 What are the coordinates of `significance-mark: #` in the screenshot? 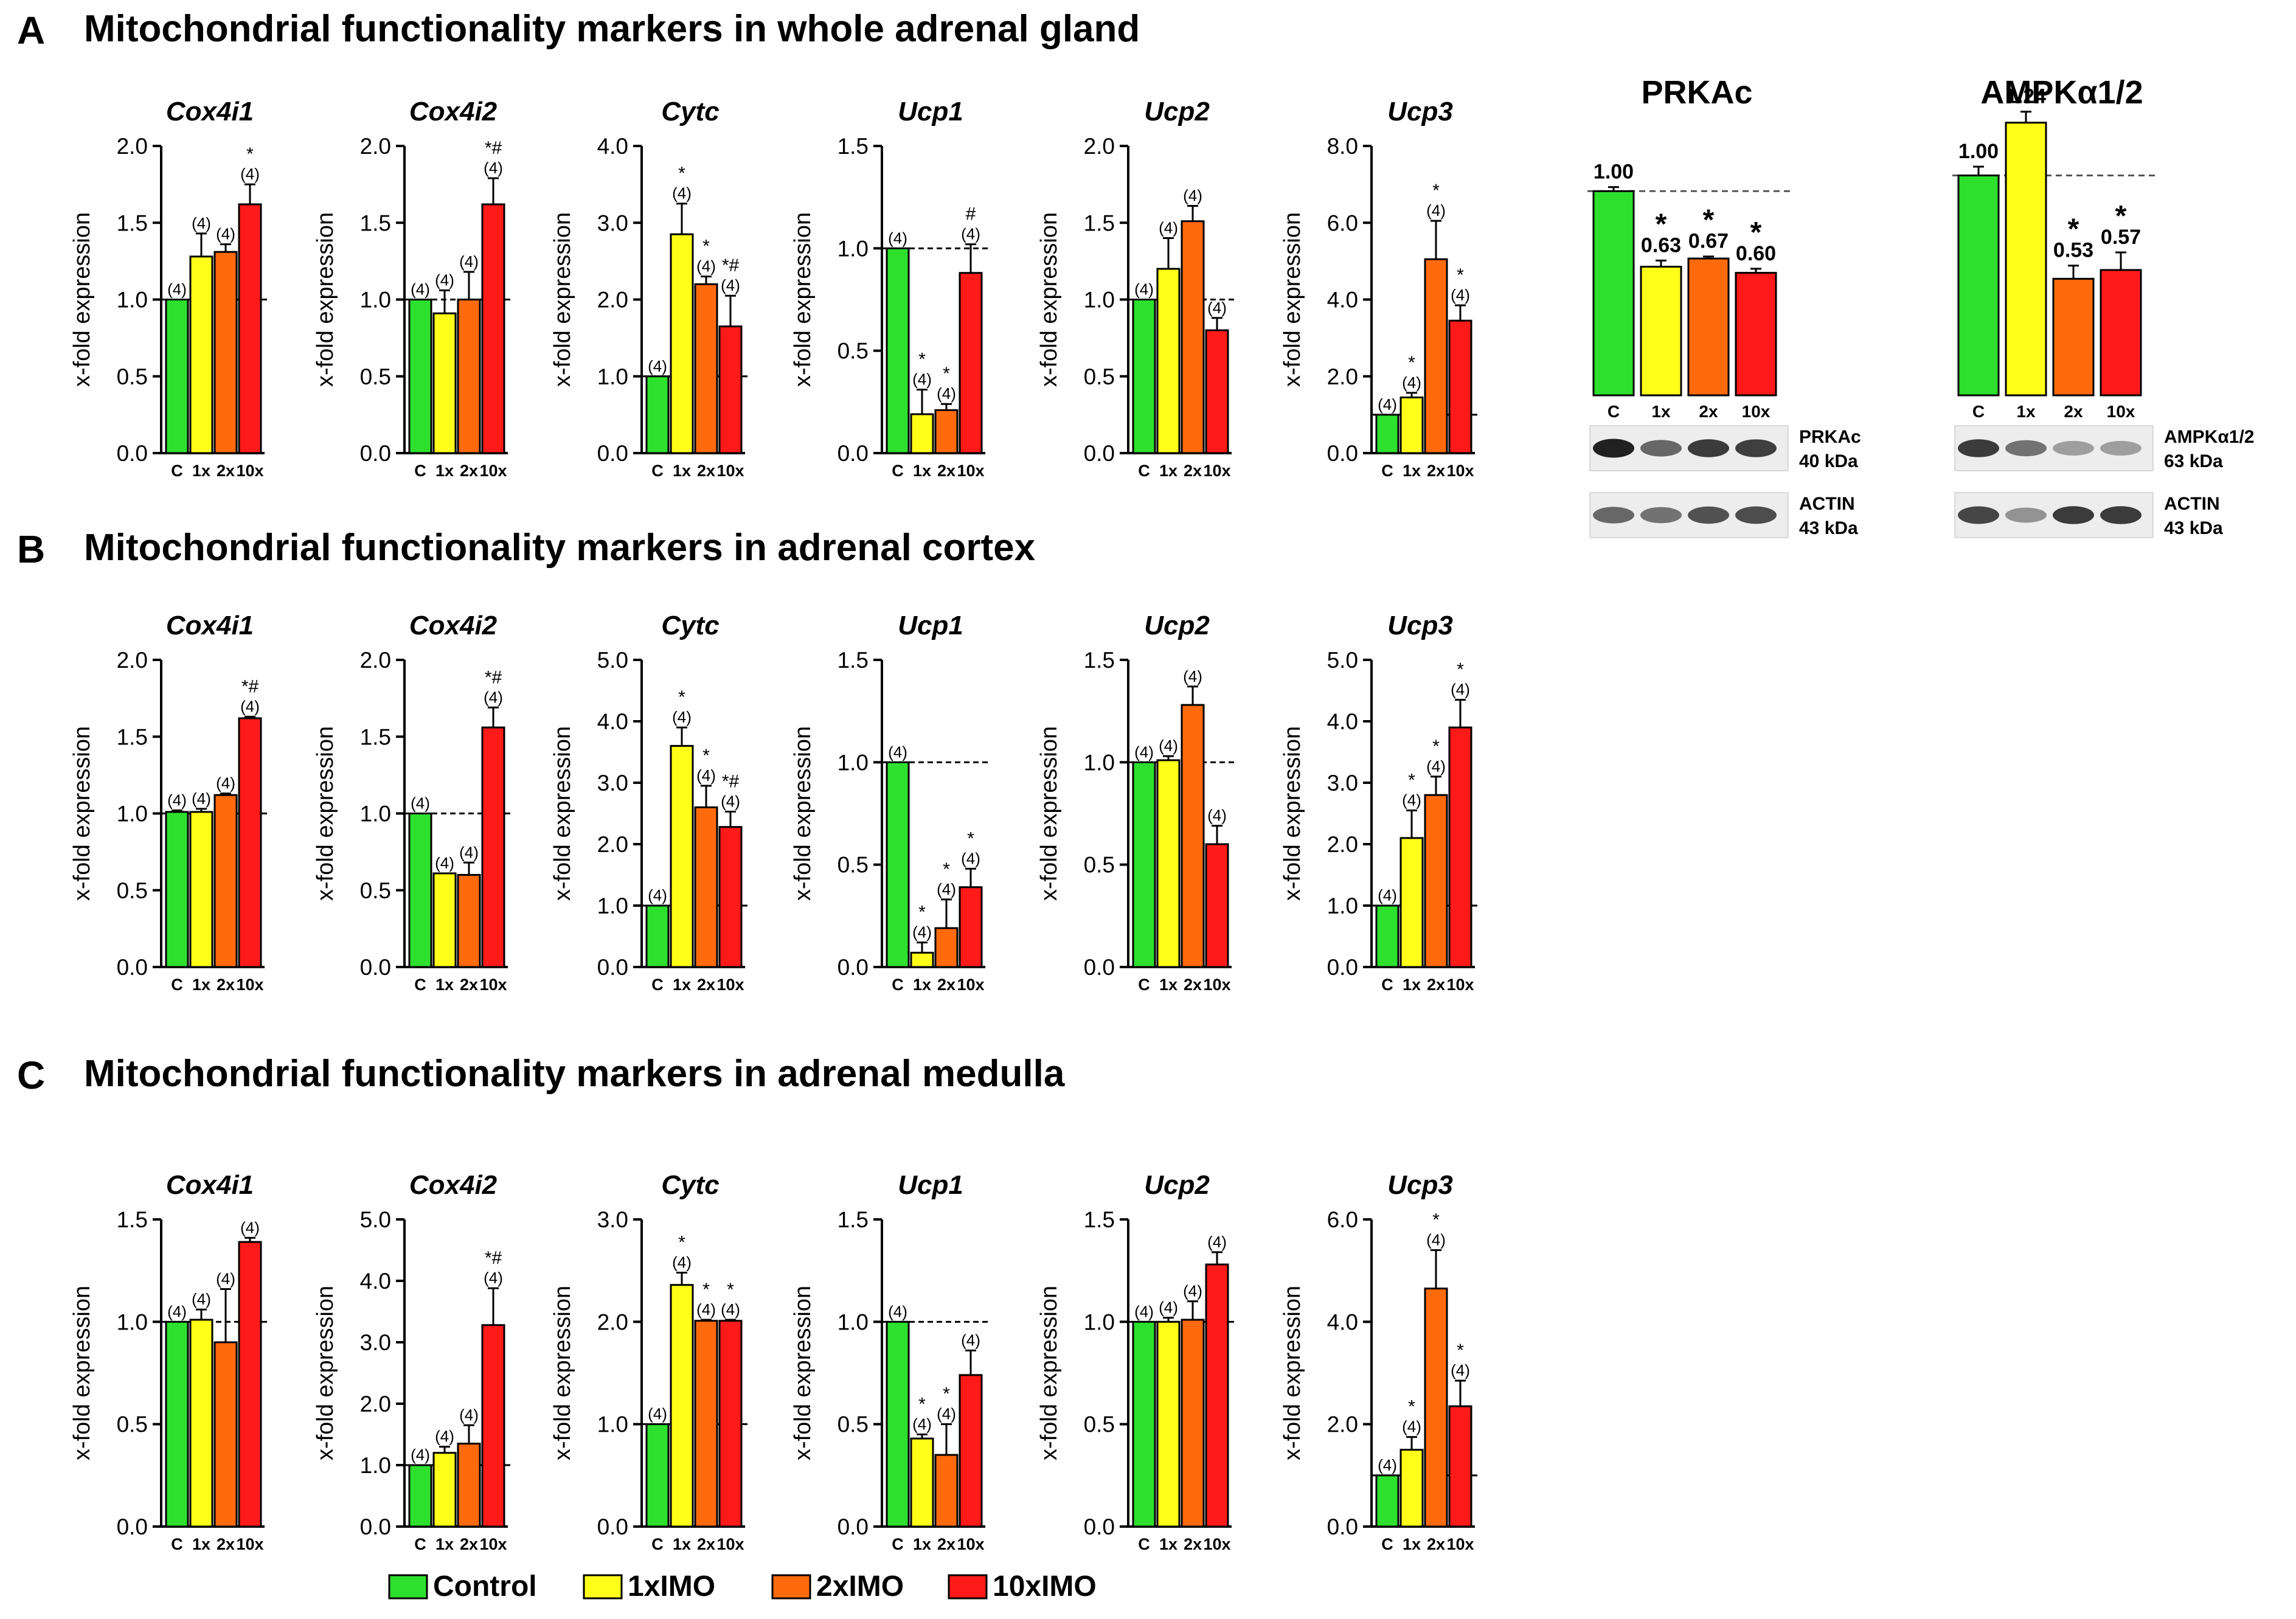 It's located at (971, 214).